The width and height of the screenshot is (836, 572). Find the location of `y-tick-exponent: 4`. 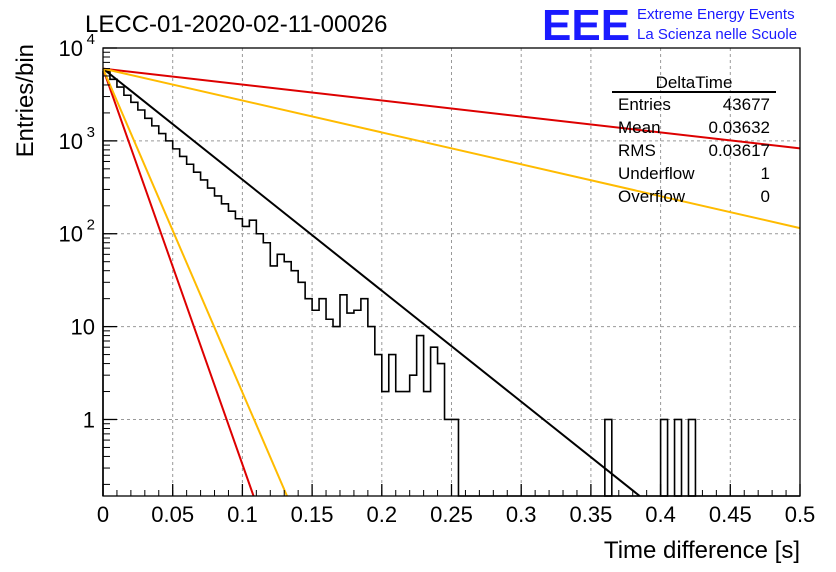

y-tick-exponent: 4 is located at coordinates (91, 39).